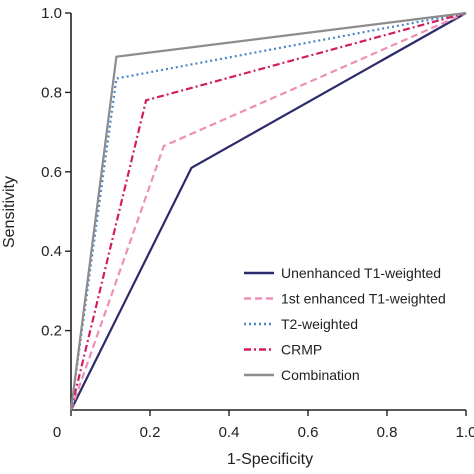 Image resolution: width=474 pixels, height=474 pixels. I want to click on x-tick-label: 0, so click(57, 432).